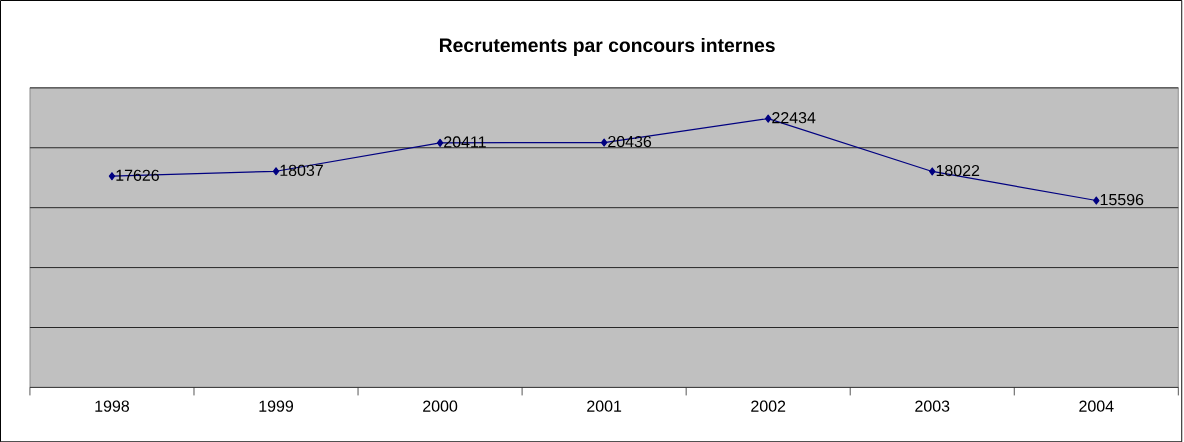 This screenshot has width=1184, height=442. What do you see at coordinates (112, 406) in the screenshot?
I see `x-tick-label: 1998` at bounding box center [112, 406].